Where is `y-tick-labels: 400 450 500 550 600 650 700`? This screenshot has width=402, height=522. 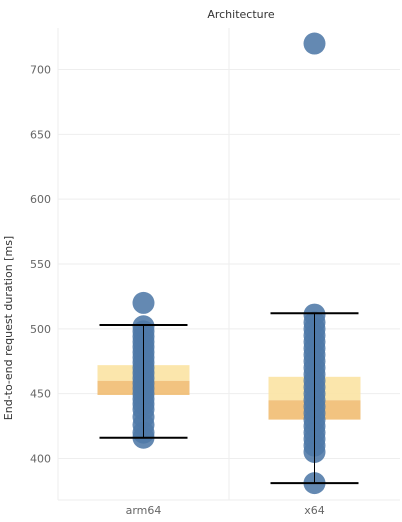 y-tick-labels: 400 450 500 550 600 650 700 is located at coordinates (40, 264).